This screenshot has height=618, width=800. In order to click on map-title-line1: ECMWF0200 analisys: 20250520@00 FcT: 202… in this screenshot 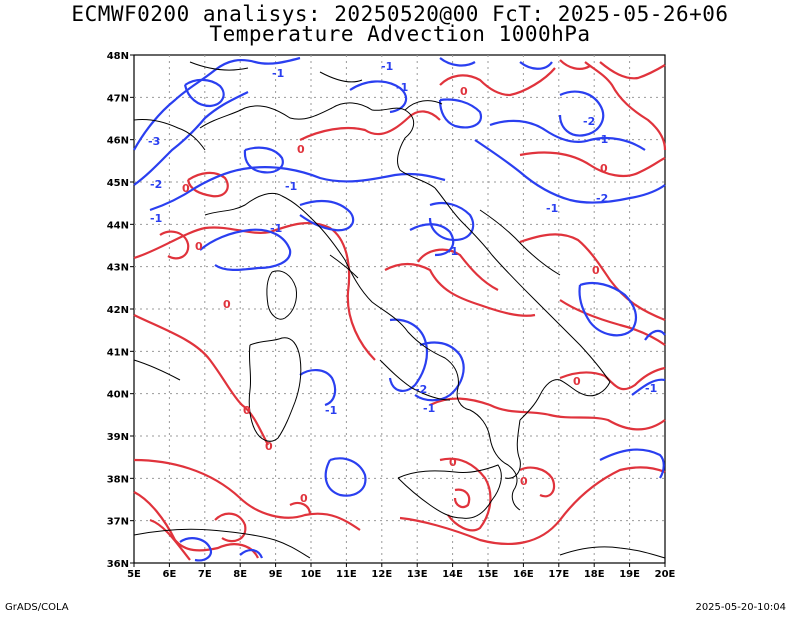, I will do `click(400, 14)`.